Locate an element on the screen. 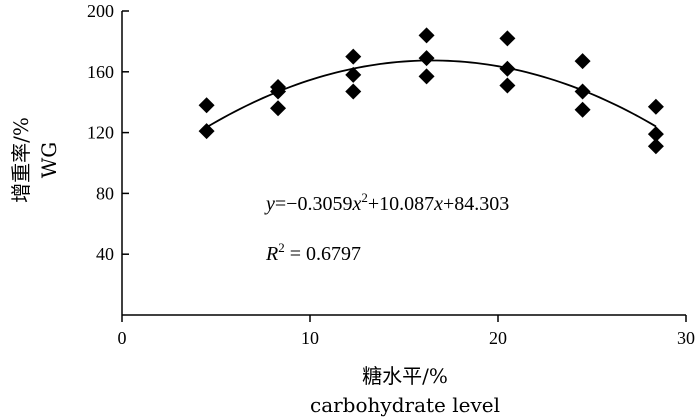 This screenshot has height=420, width=700. eq-x-var-2: x is located at coordinates (438, 204).